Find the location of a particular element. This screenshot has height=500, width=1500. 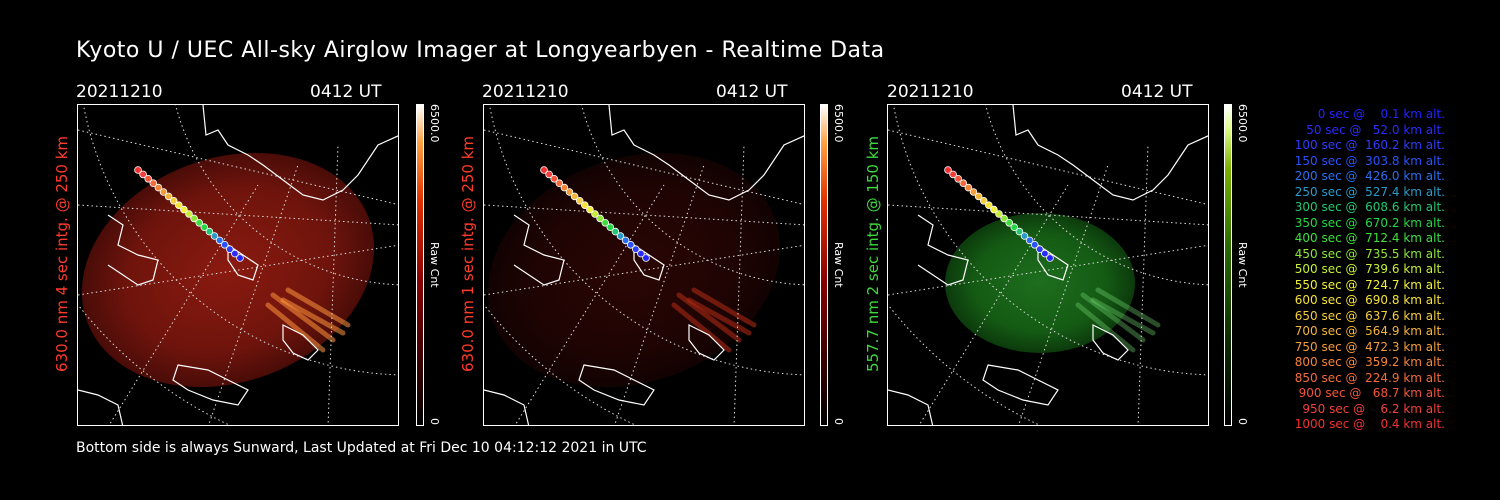

legend-row: 950 sec @ 6.2 km alt. is located at coordinates (1373, 408).